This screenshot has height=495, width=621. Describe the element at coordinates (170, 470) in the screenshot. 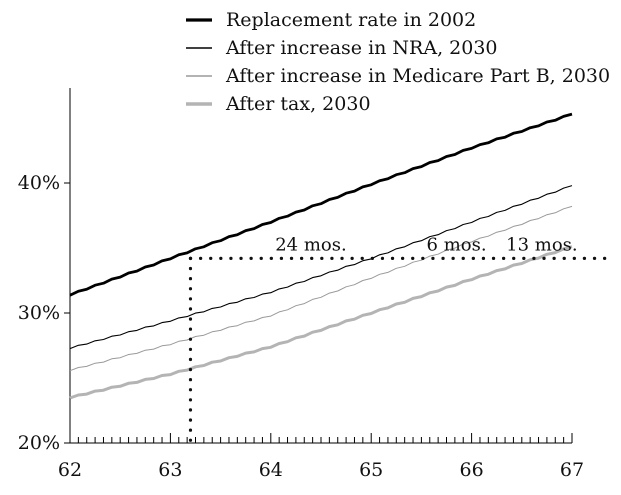

I see `x-tick-label: 63` at that location.